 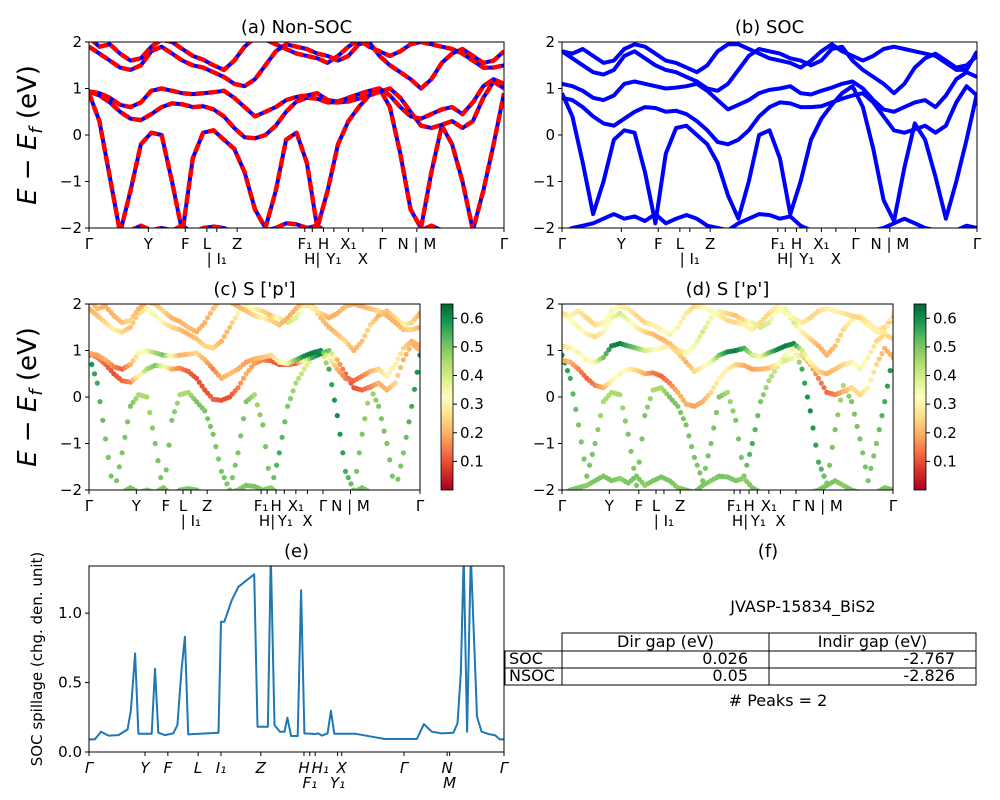 I want to click on x-tick-label: | I₁, so click(x=664, y=521).